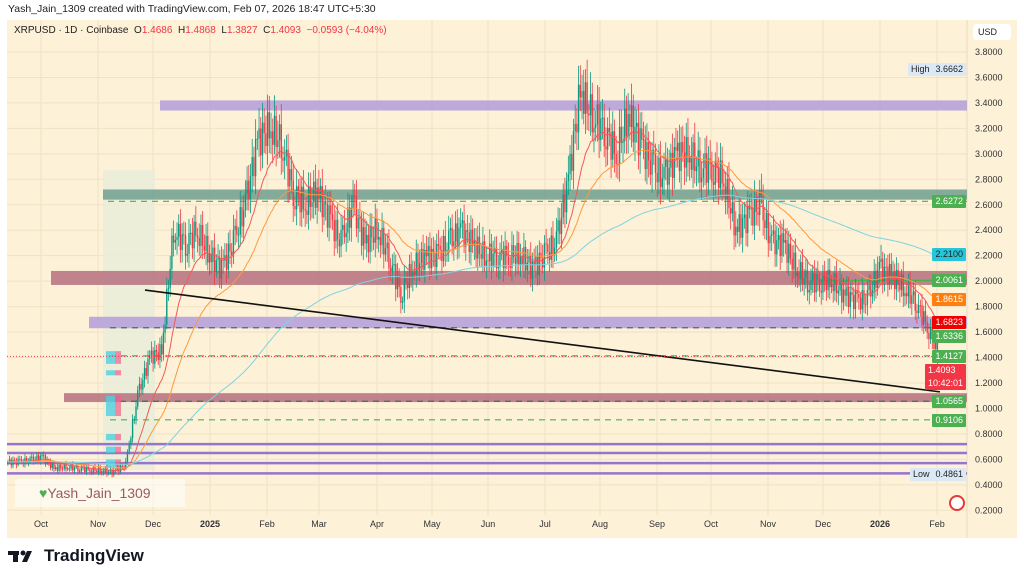 The width and height of the screenshot is (1024, 578). I want to click on badge-label: Low, so click(921, 474).